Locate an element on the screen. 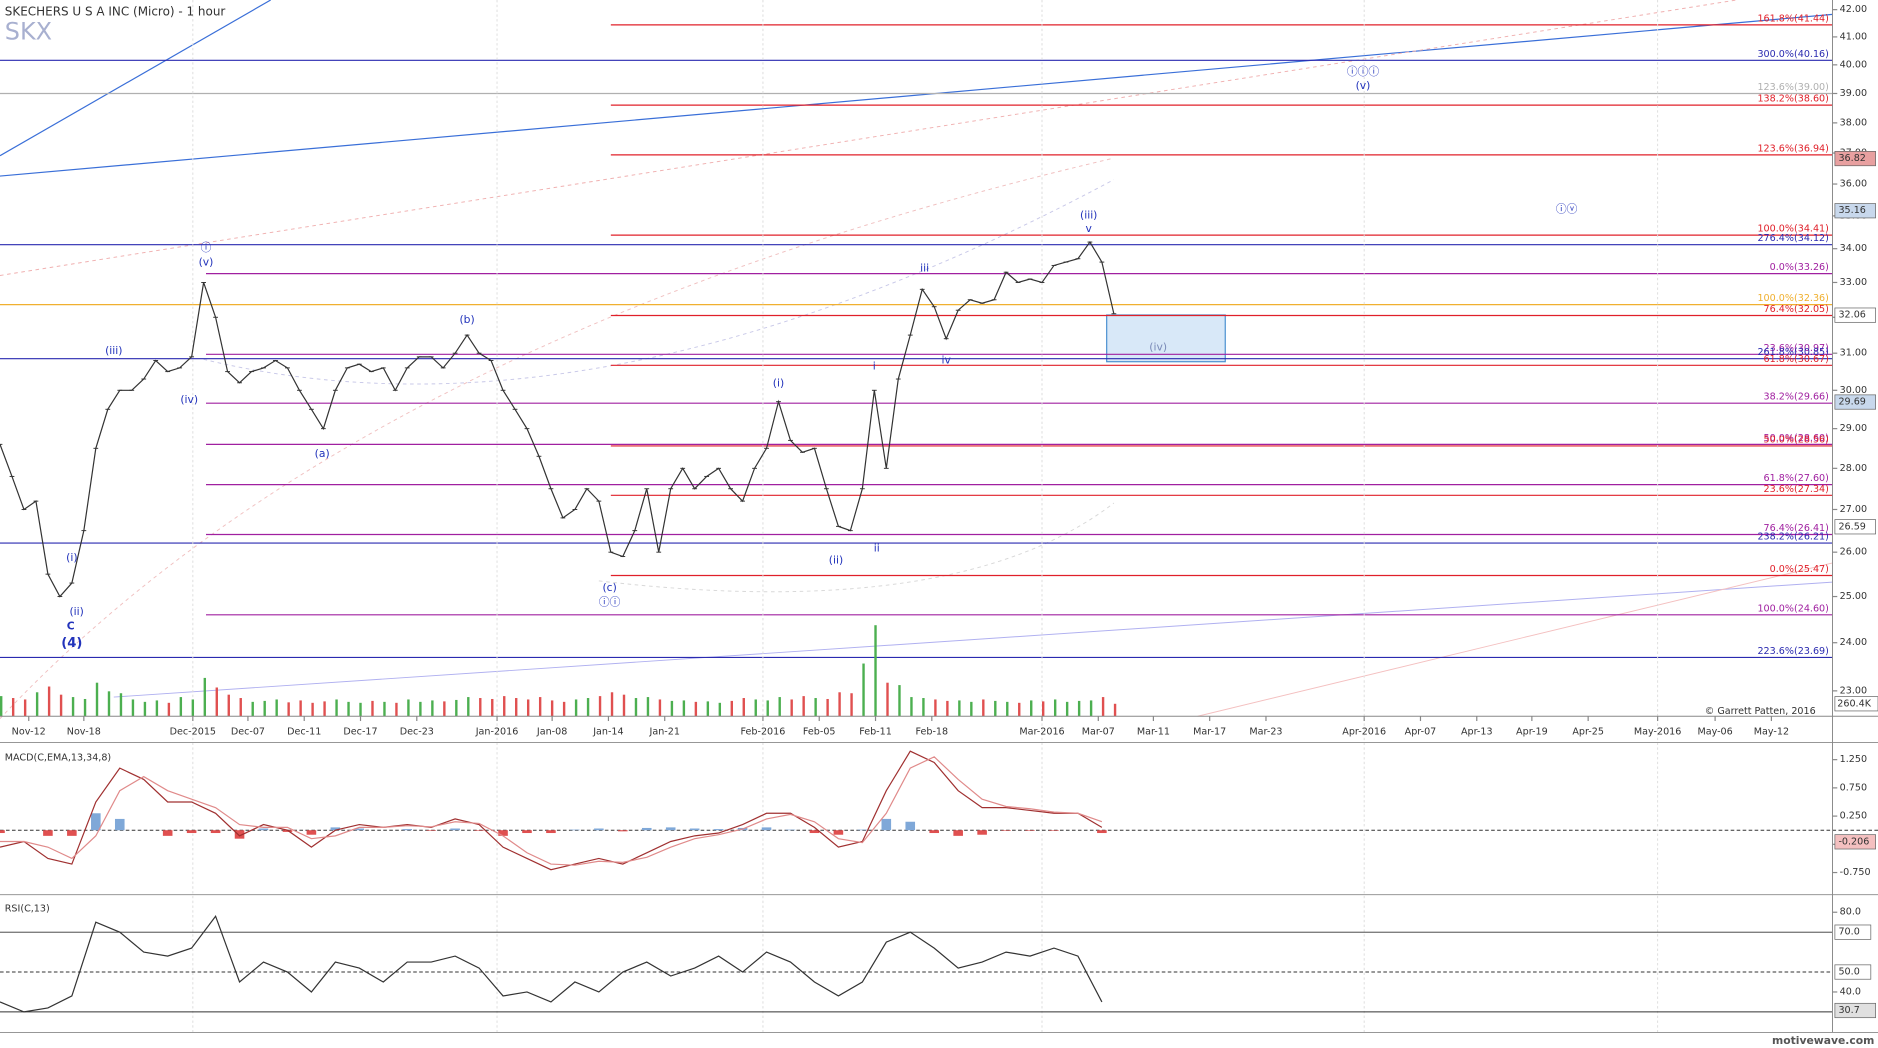  fib-level-label: 50.0%(28.60) is located at coordinates (1796, 438).